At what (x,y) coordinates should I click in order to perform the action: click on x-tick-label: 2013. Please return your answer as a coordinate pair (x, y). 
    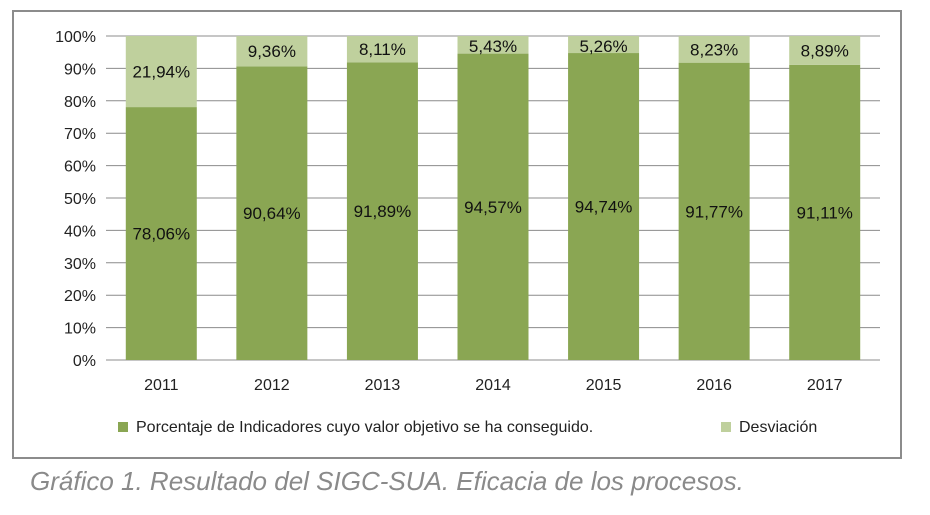
    Looking at the image, I should click on (383, 385).